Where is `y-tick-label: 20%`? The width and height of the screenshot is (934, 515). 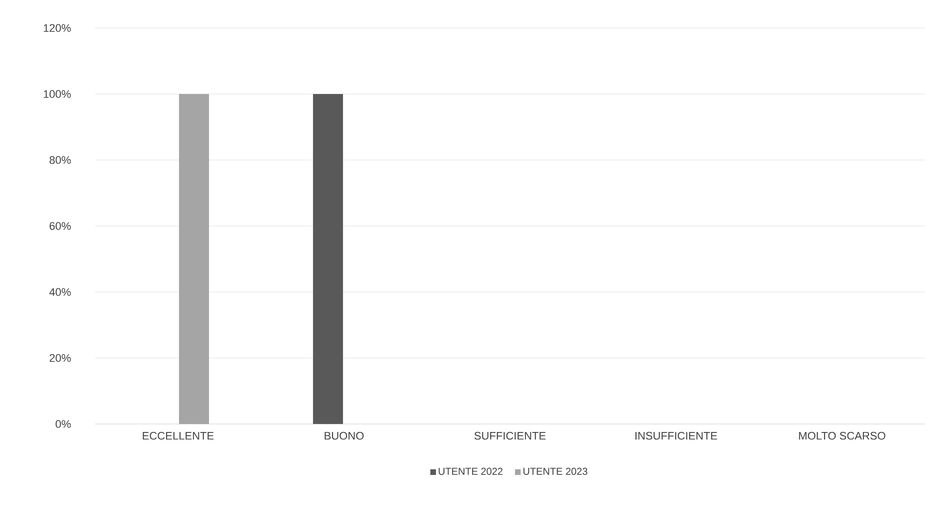
y-tick-label: 20% is located at coordinates (60, 358).